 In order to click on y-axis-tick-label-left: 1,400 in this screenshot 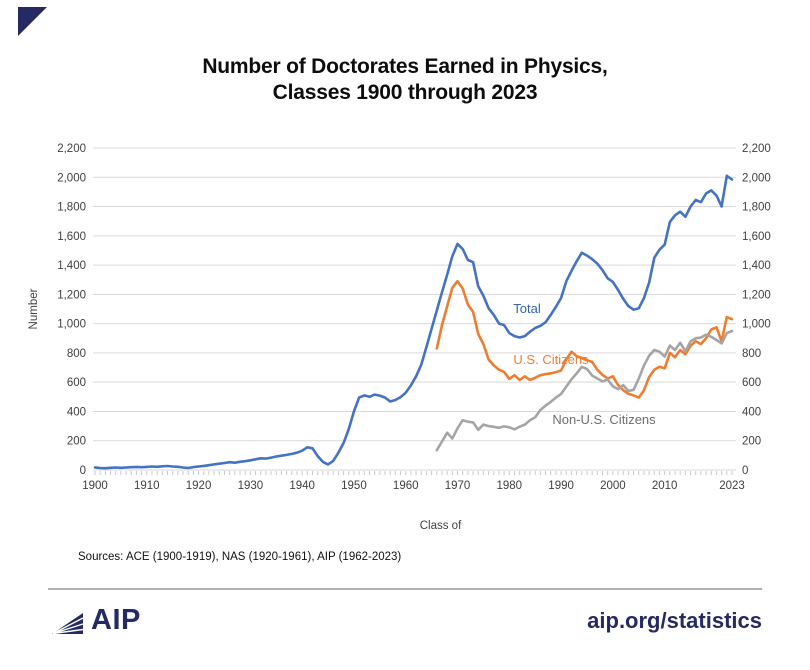, I will do `click(71, 266)`.